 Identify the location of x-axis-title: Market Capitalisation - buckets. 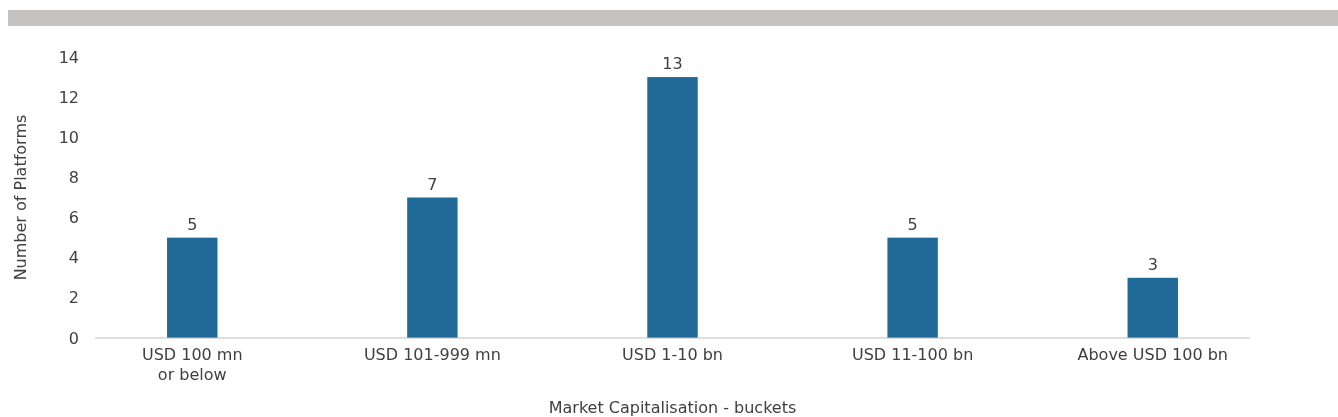
(672, 407).